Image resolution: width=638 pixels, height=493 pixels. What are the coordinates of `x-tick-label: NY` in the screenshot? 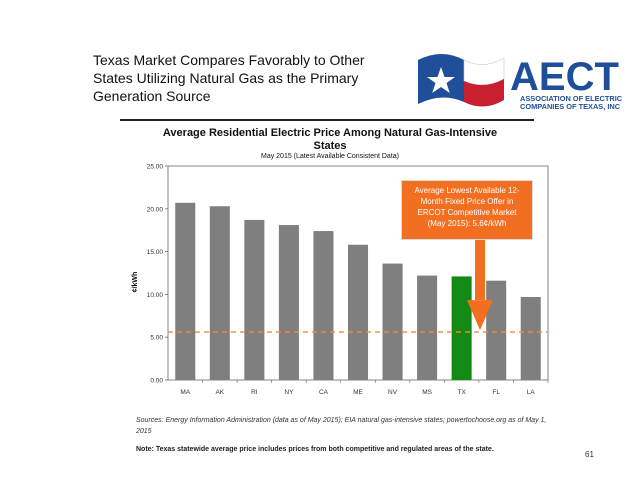 It's located at (289, 392).